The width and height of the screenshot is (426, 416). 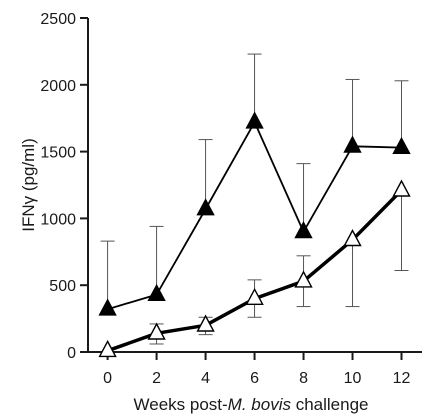 I want to click on y-axis-title: IFNγ (pg/ml), so click(x=28, y=185).